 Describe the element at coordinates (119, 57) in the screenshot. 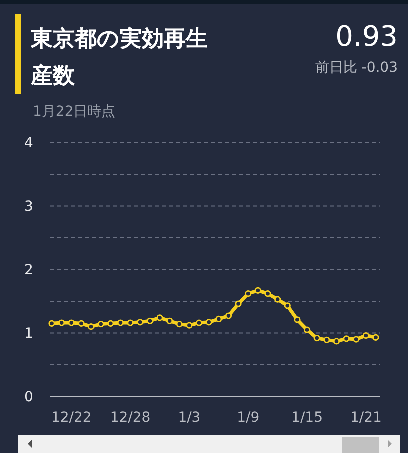

I see `chart-title: 東京都の実効再生産数` at that location.